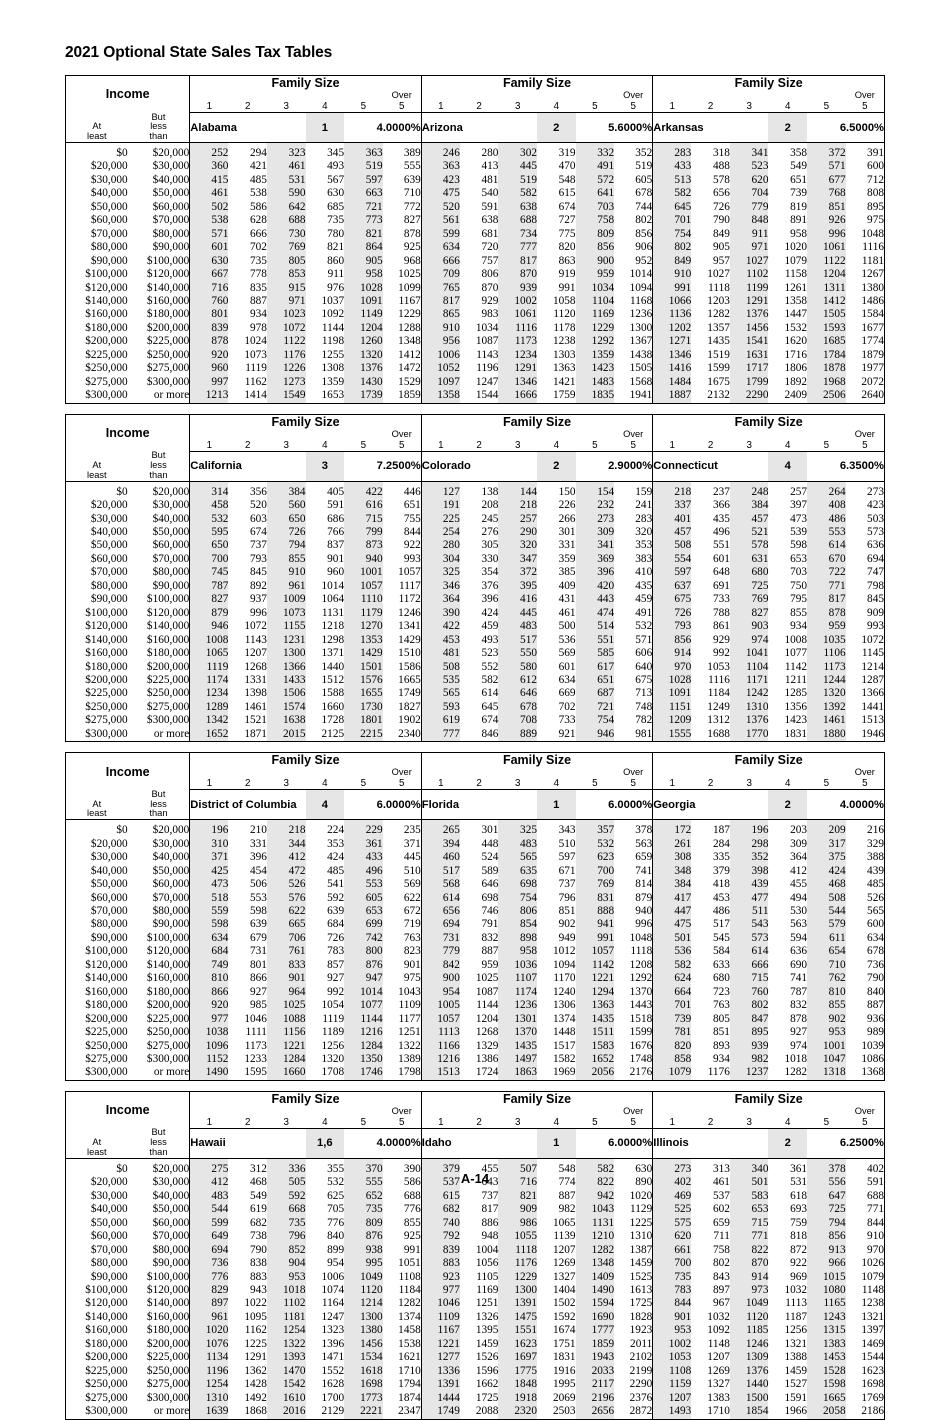  What do you see at coordinates (672, 288) in the screenshot?
I see `tax-amount: 991` at bounding box center [672, 288].